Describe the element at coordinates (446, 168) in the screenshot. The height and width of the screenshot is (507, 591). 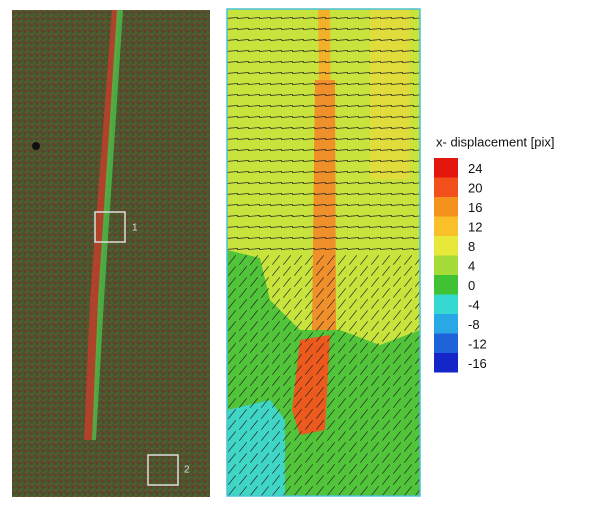
I see `colorbar-swatch` at that location.